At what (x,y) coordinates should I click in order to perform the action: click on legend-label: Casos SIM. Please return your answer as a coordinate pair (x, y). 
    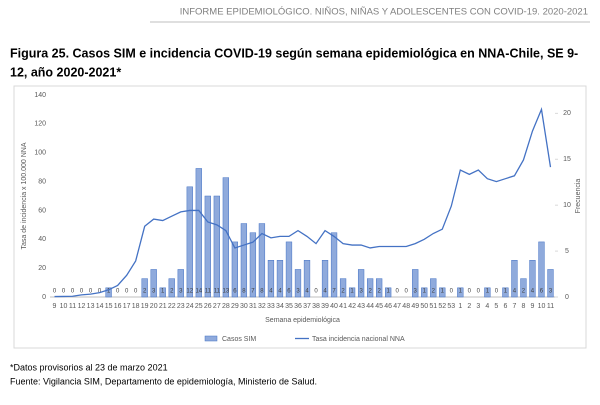
    Looking at the image, I should click on (239, 339).